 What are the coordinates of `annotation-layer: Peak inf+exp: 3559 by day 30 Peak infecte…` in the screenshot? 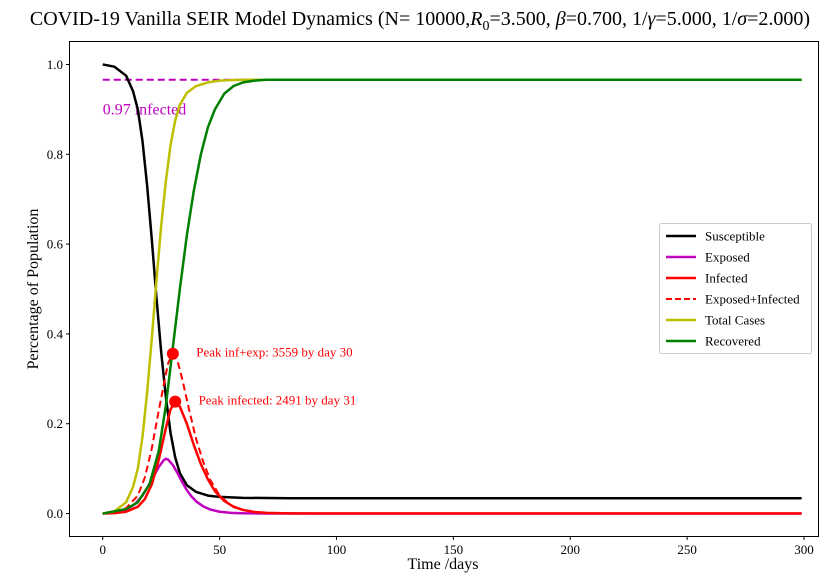 It's located at (276, 376).